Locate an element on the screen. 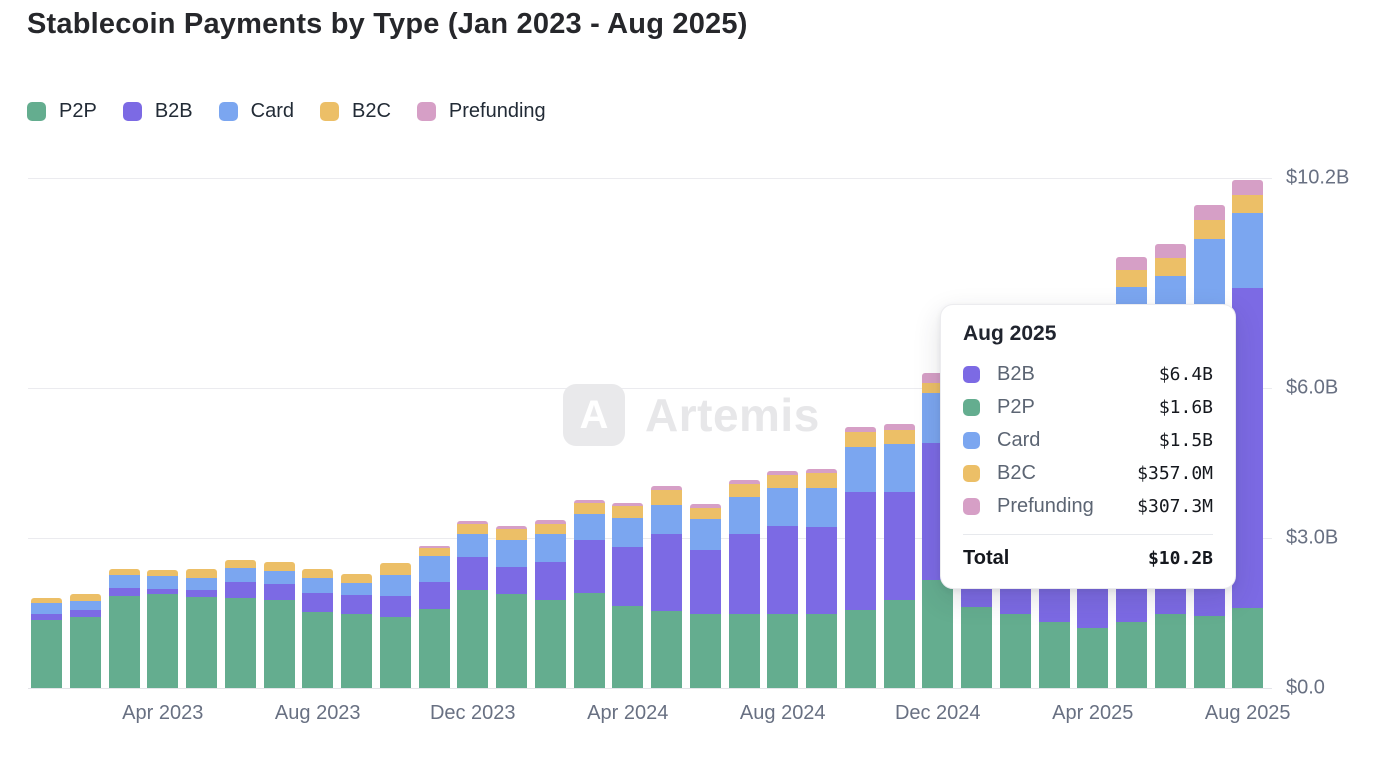 This screenshot has width=1392, height=762. bar-segment-b2c-may-2024 is located at coordinates (666, 497).